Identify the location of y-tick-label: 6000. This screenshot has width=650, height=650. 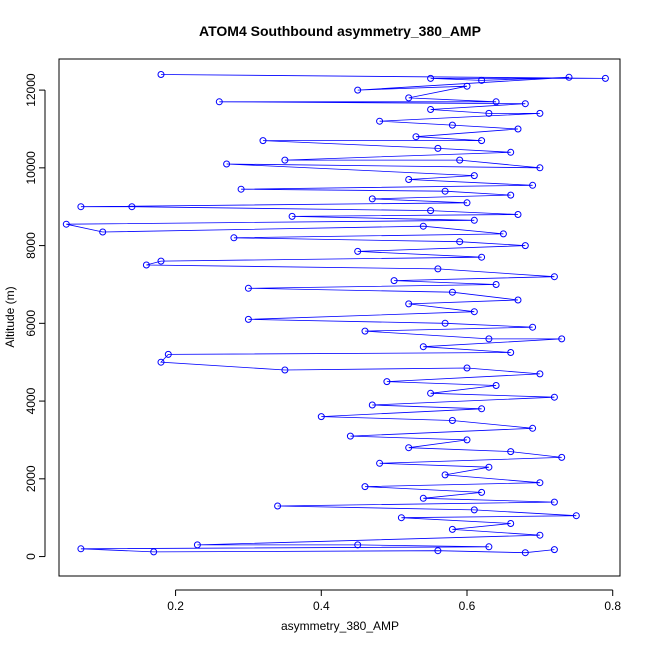
(31, 323).